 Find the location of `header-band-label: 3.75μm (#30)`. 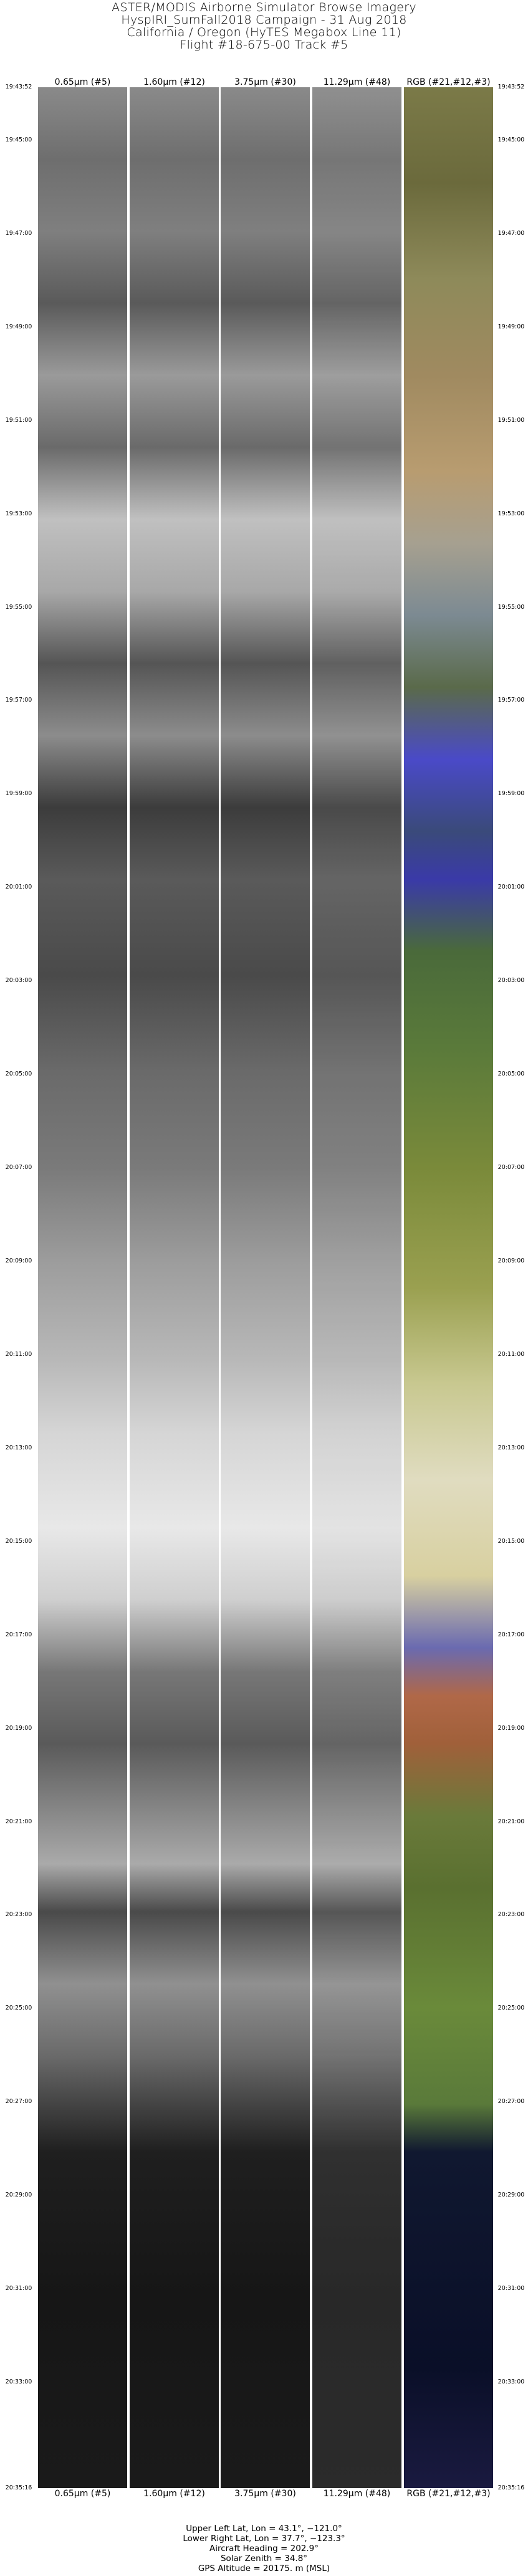

header-band-label: 3.75μm (#30) is located at coordinates (265, 82).